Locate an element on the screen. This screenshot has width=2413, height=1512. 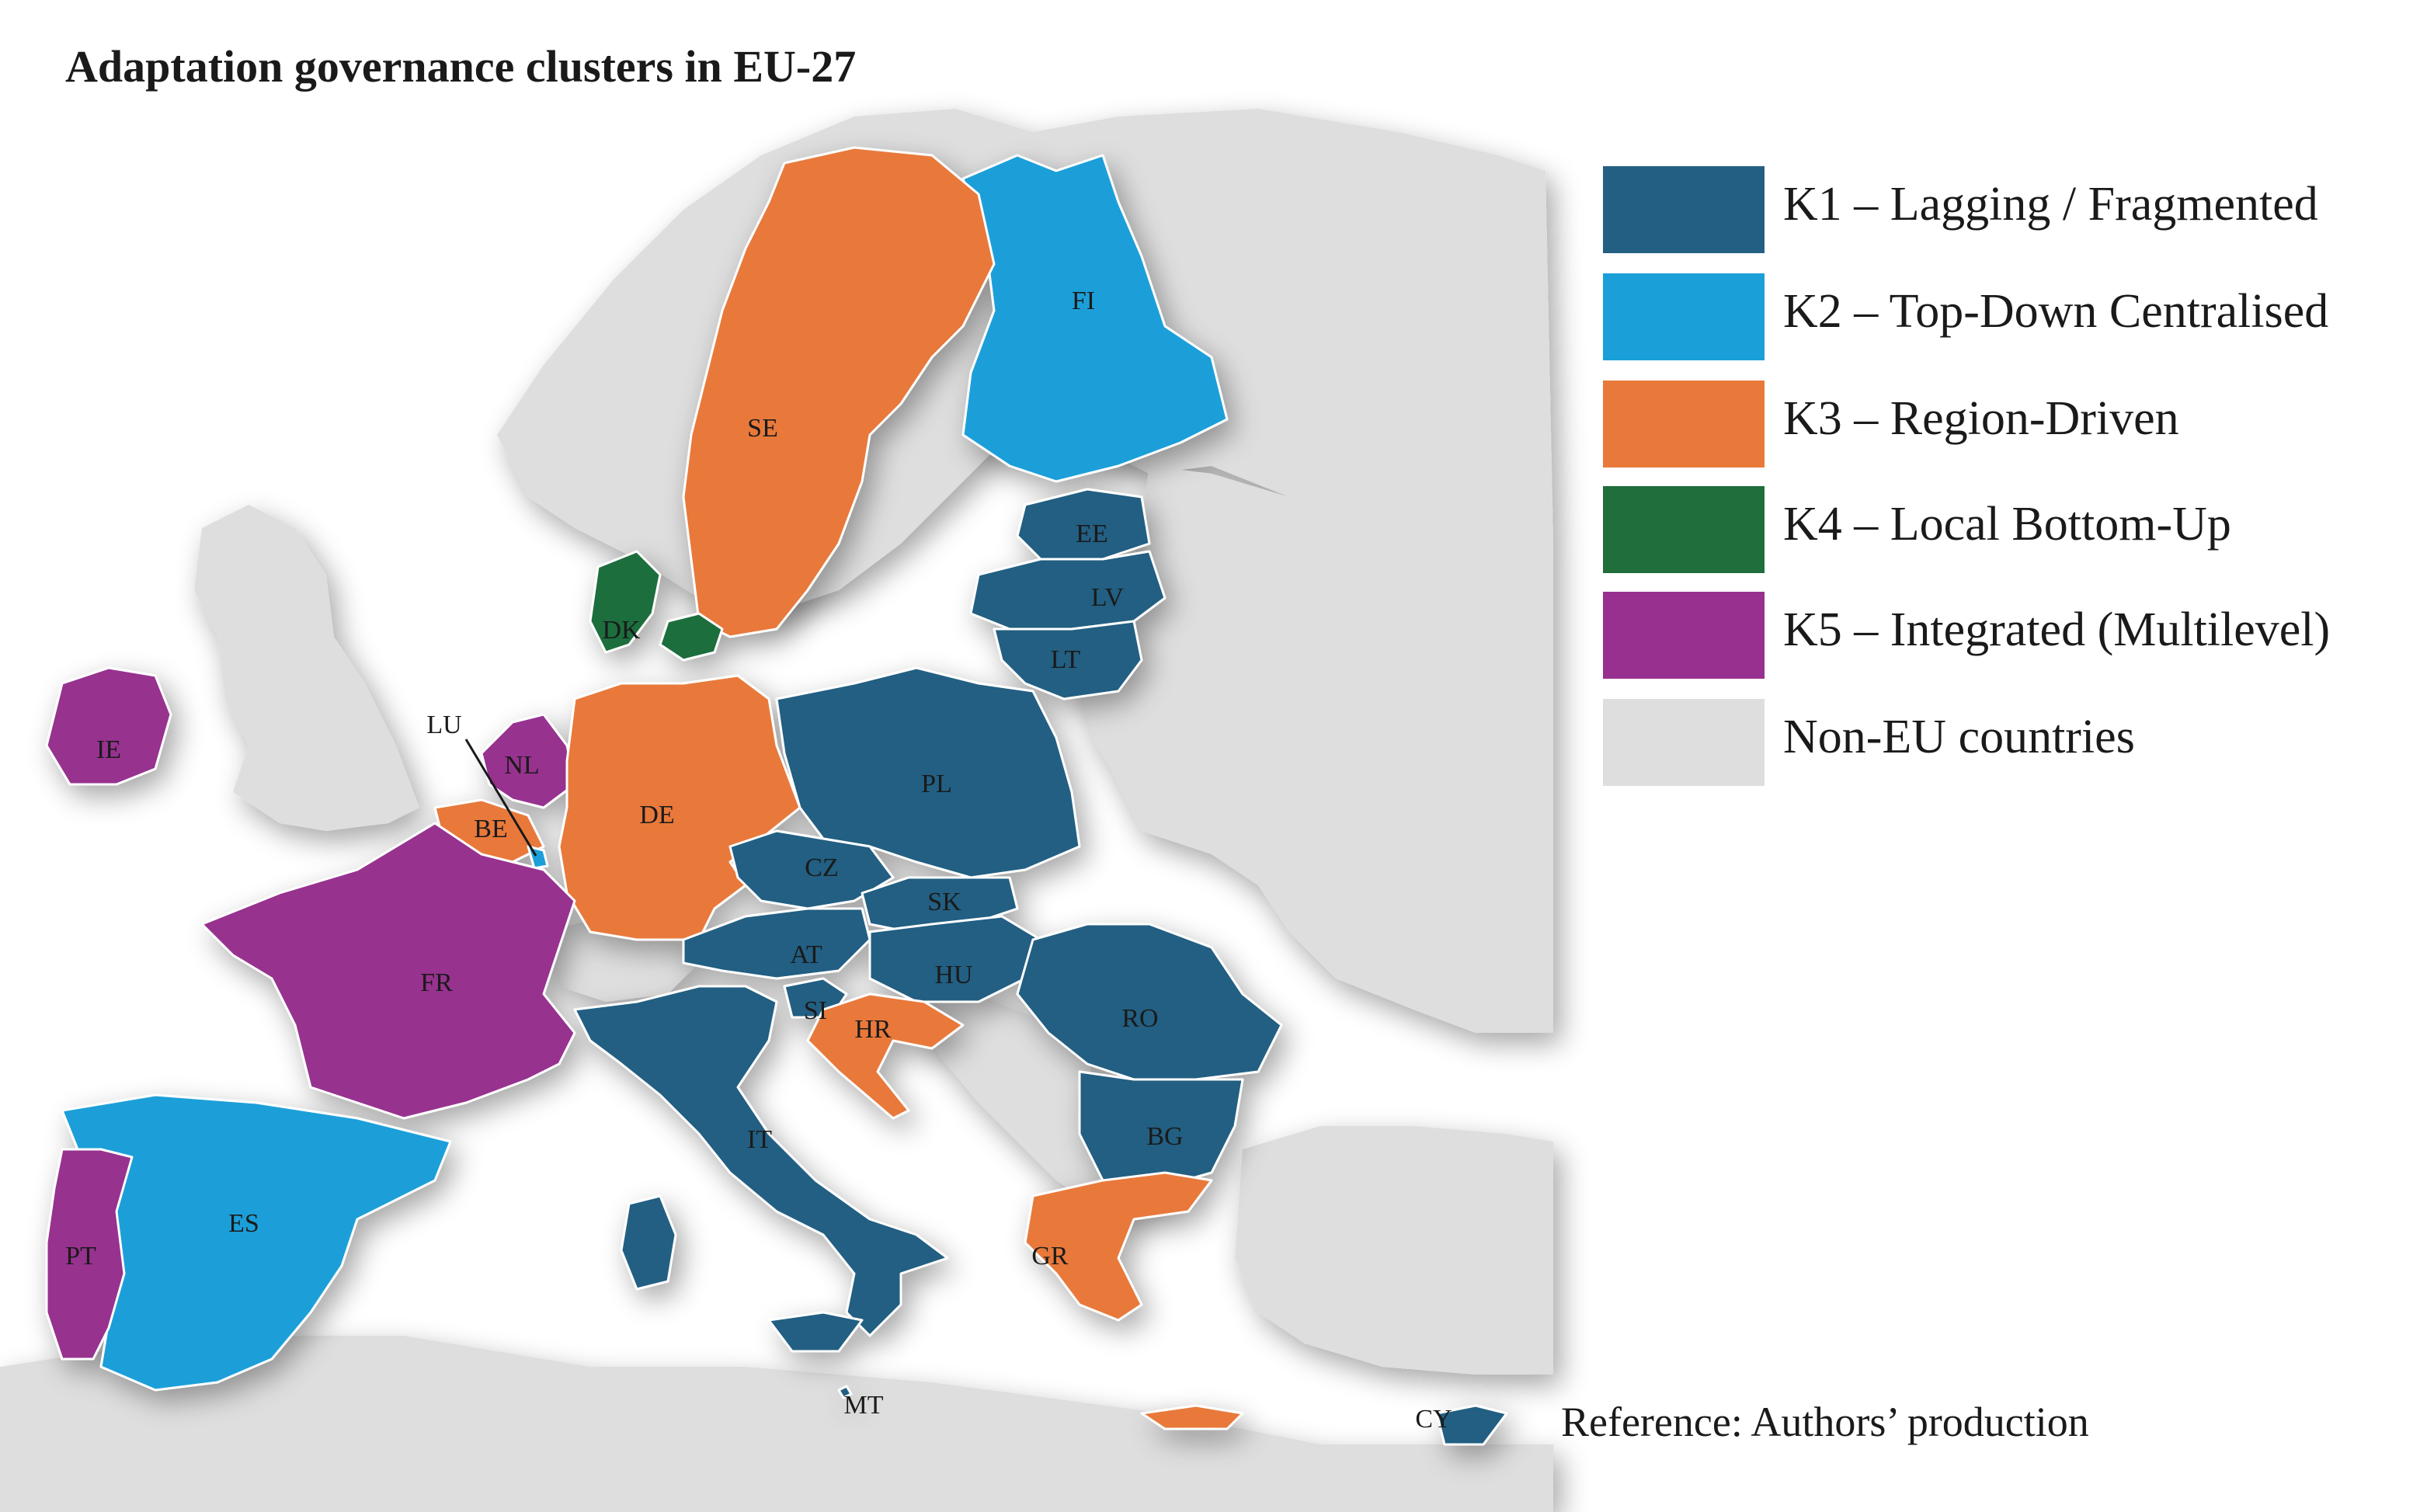
legend-swatch-noneu is located at coordinates (1684, 742).